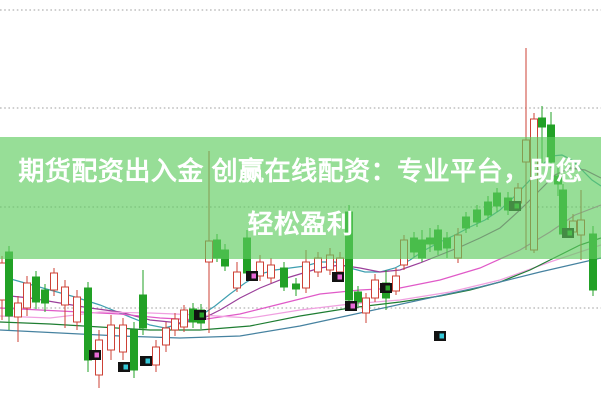 The image size is (601, 400). What do you see at coordinates (300, 224) in the screenshot?
I see `banner-line-2: 轻松盈利` at bounding box center [300, 224].